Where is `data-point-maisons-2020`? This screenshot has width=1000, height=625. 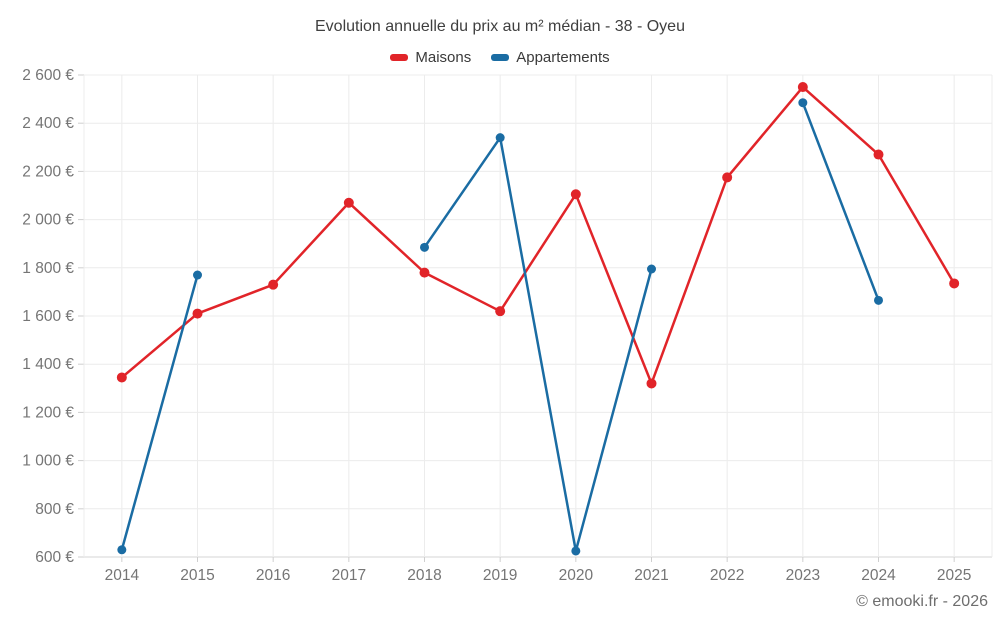 data-point-maisons-2020 is located at coordinates (575, 194).